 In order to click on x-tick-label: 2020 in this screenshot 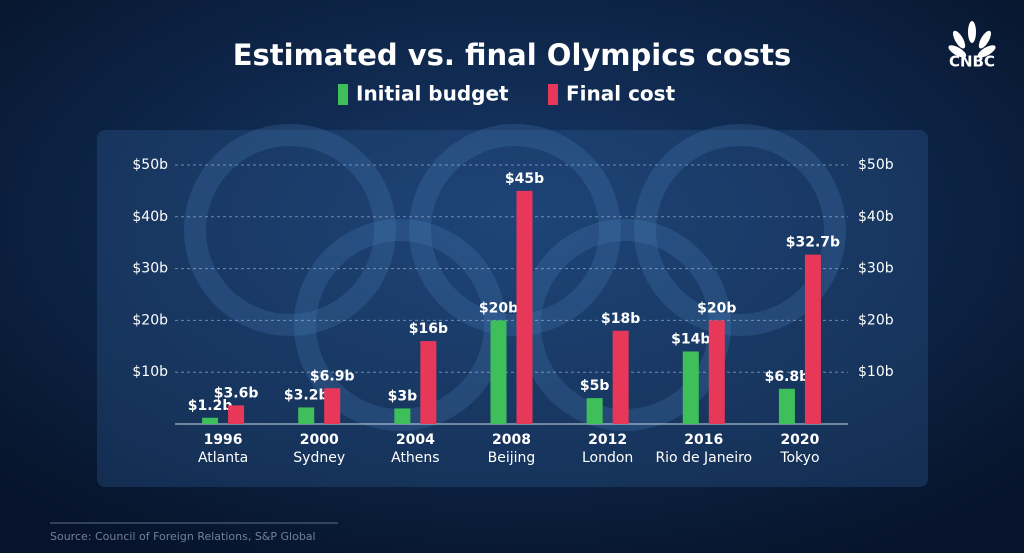, I will do `click(799, 440)`.